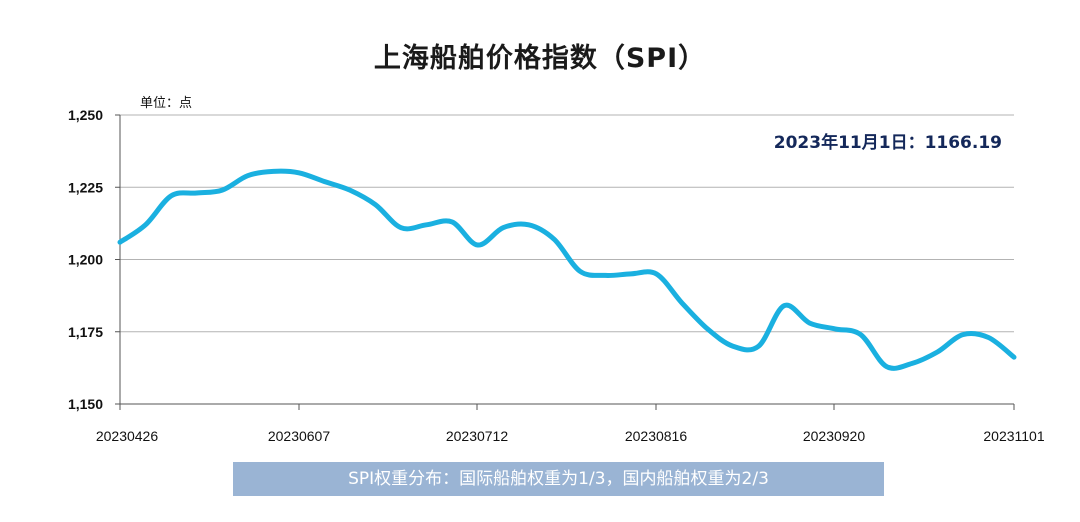 Image resolution: width=1080 pixels, height=522 pixels. I want to click on weight-distribution-note: SPI权重分布：国际船舶权重为1/3，国内船舶权重为2/3, so click(558, 479).